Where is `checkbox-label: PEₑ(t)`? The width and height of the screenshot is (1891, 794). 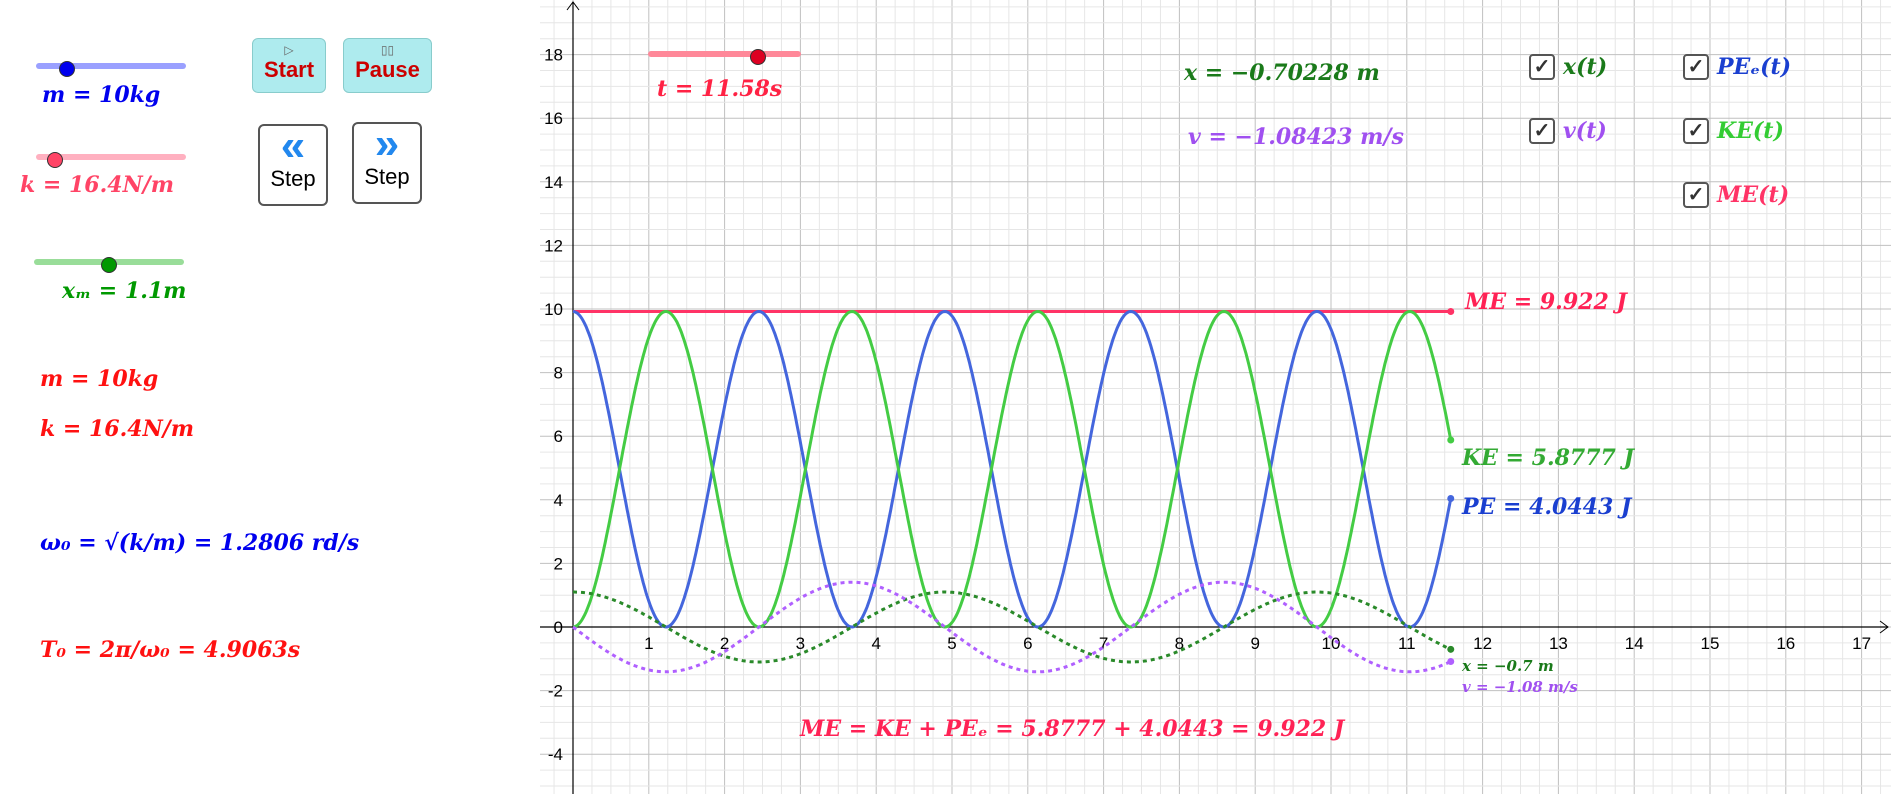
checkbox-label: PEₑ(t) is located at coordinates (1754, 67).